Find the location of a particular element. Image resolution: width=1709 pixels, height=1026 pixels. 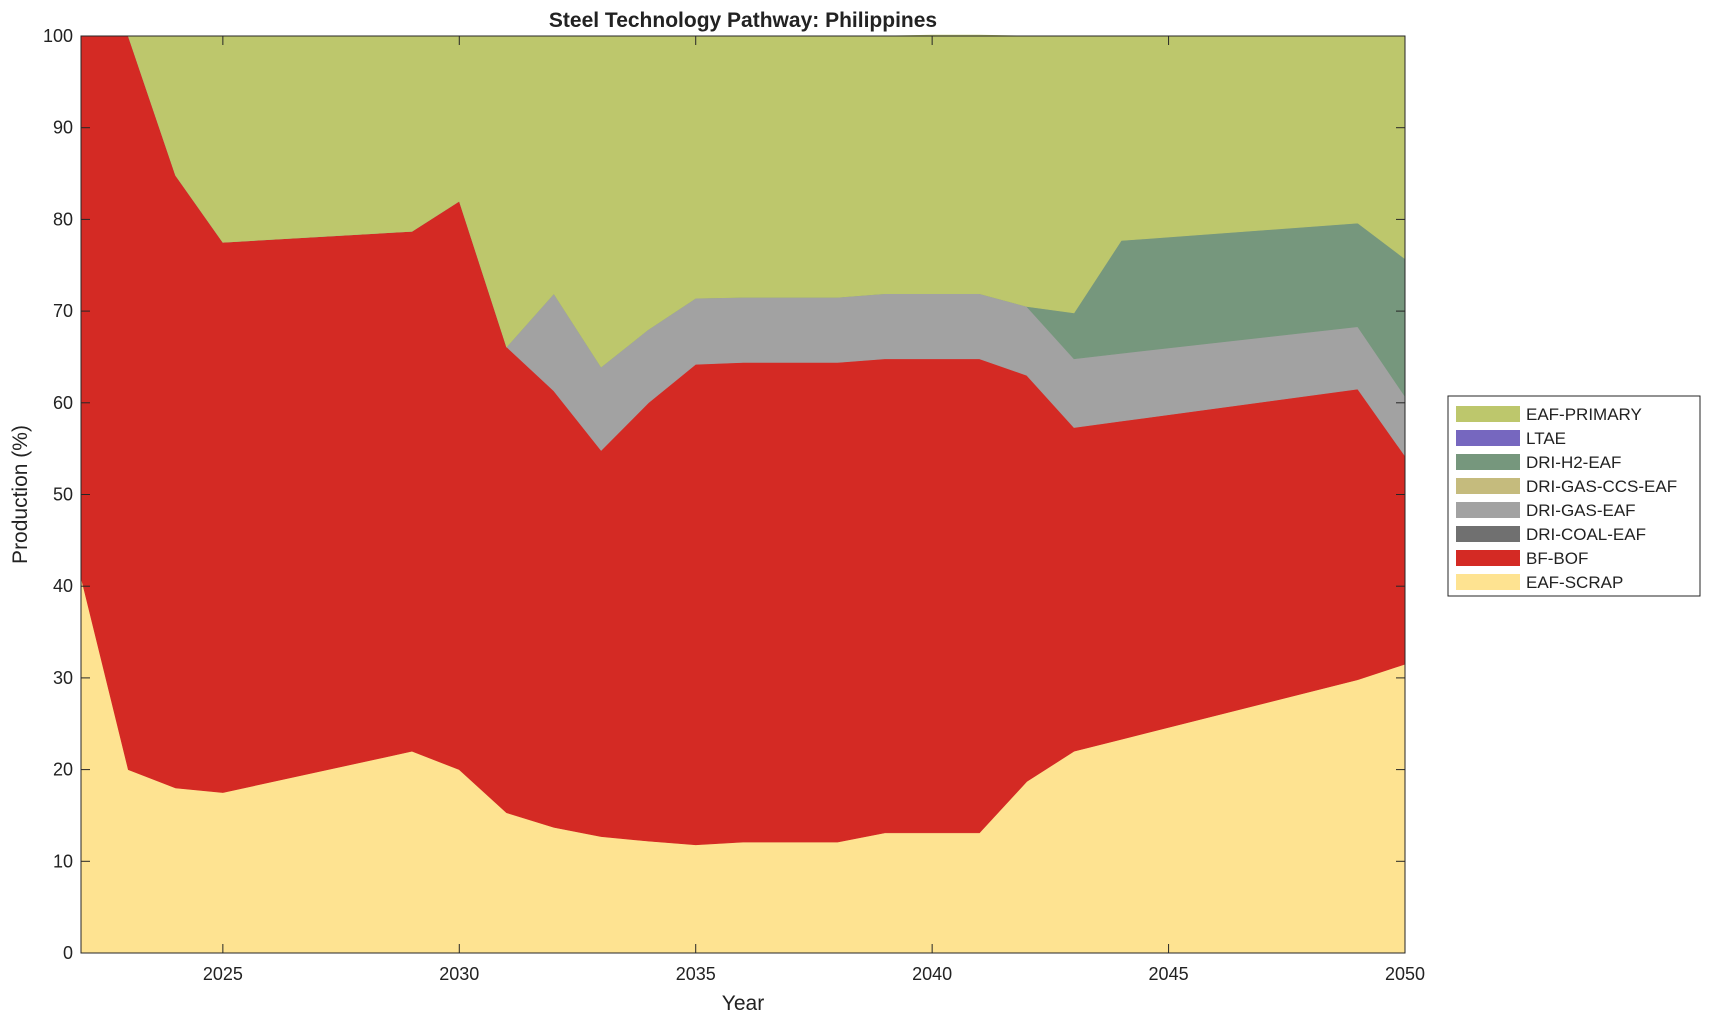

x-tick-label: 2025 is located at coordinates (223, 974).